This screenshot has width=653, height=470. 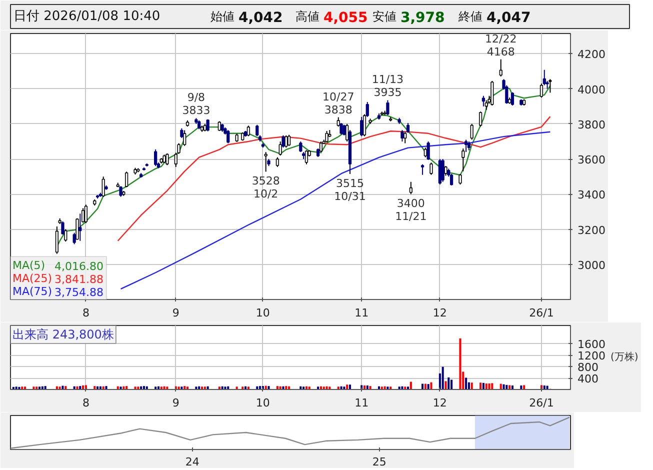 I want to click on y-tick-label: 3600, so click(x=592, y=160).